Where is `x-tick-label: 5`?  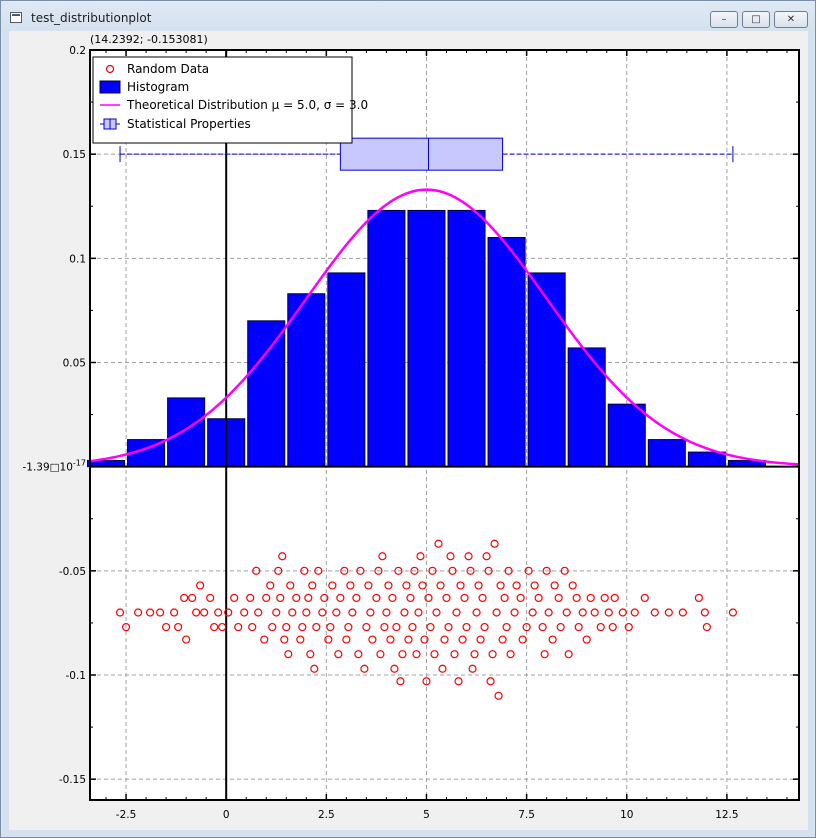 x-tick-label: 5 is located at coordinates (426, 815).